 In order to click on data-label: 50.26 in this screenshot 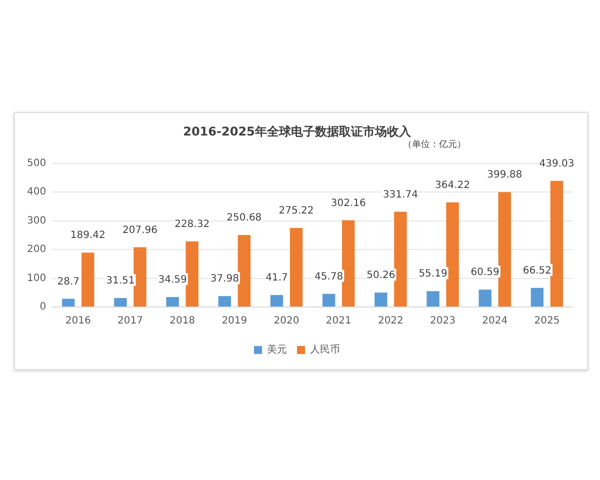, I will do `click(381, 276)`.